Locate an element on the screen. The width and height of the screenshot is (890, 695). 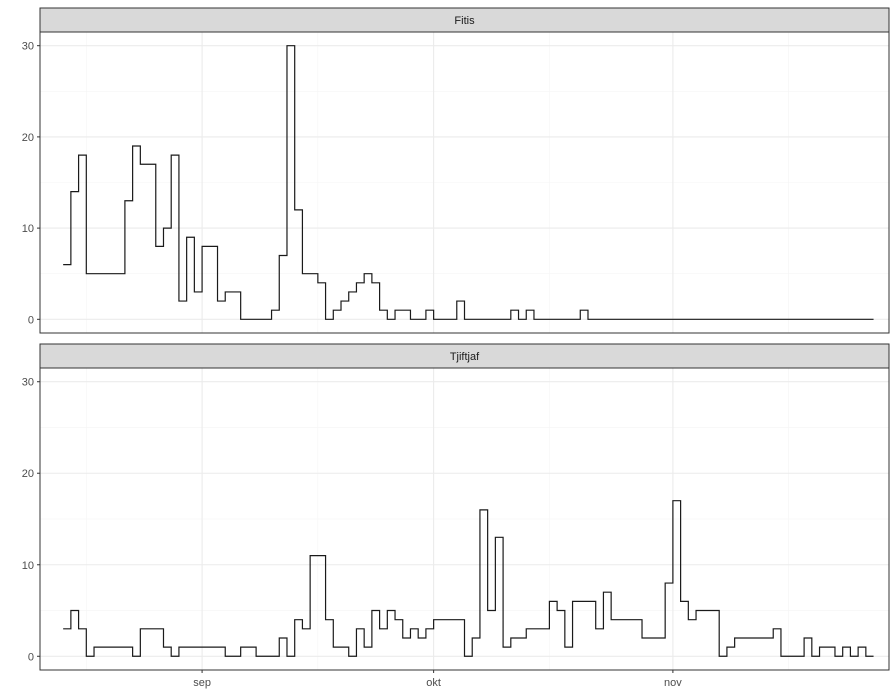
x-tick-label: sep is located at coordinates (202, 683).